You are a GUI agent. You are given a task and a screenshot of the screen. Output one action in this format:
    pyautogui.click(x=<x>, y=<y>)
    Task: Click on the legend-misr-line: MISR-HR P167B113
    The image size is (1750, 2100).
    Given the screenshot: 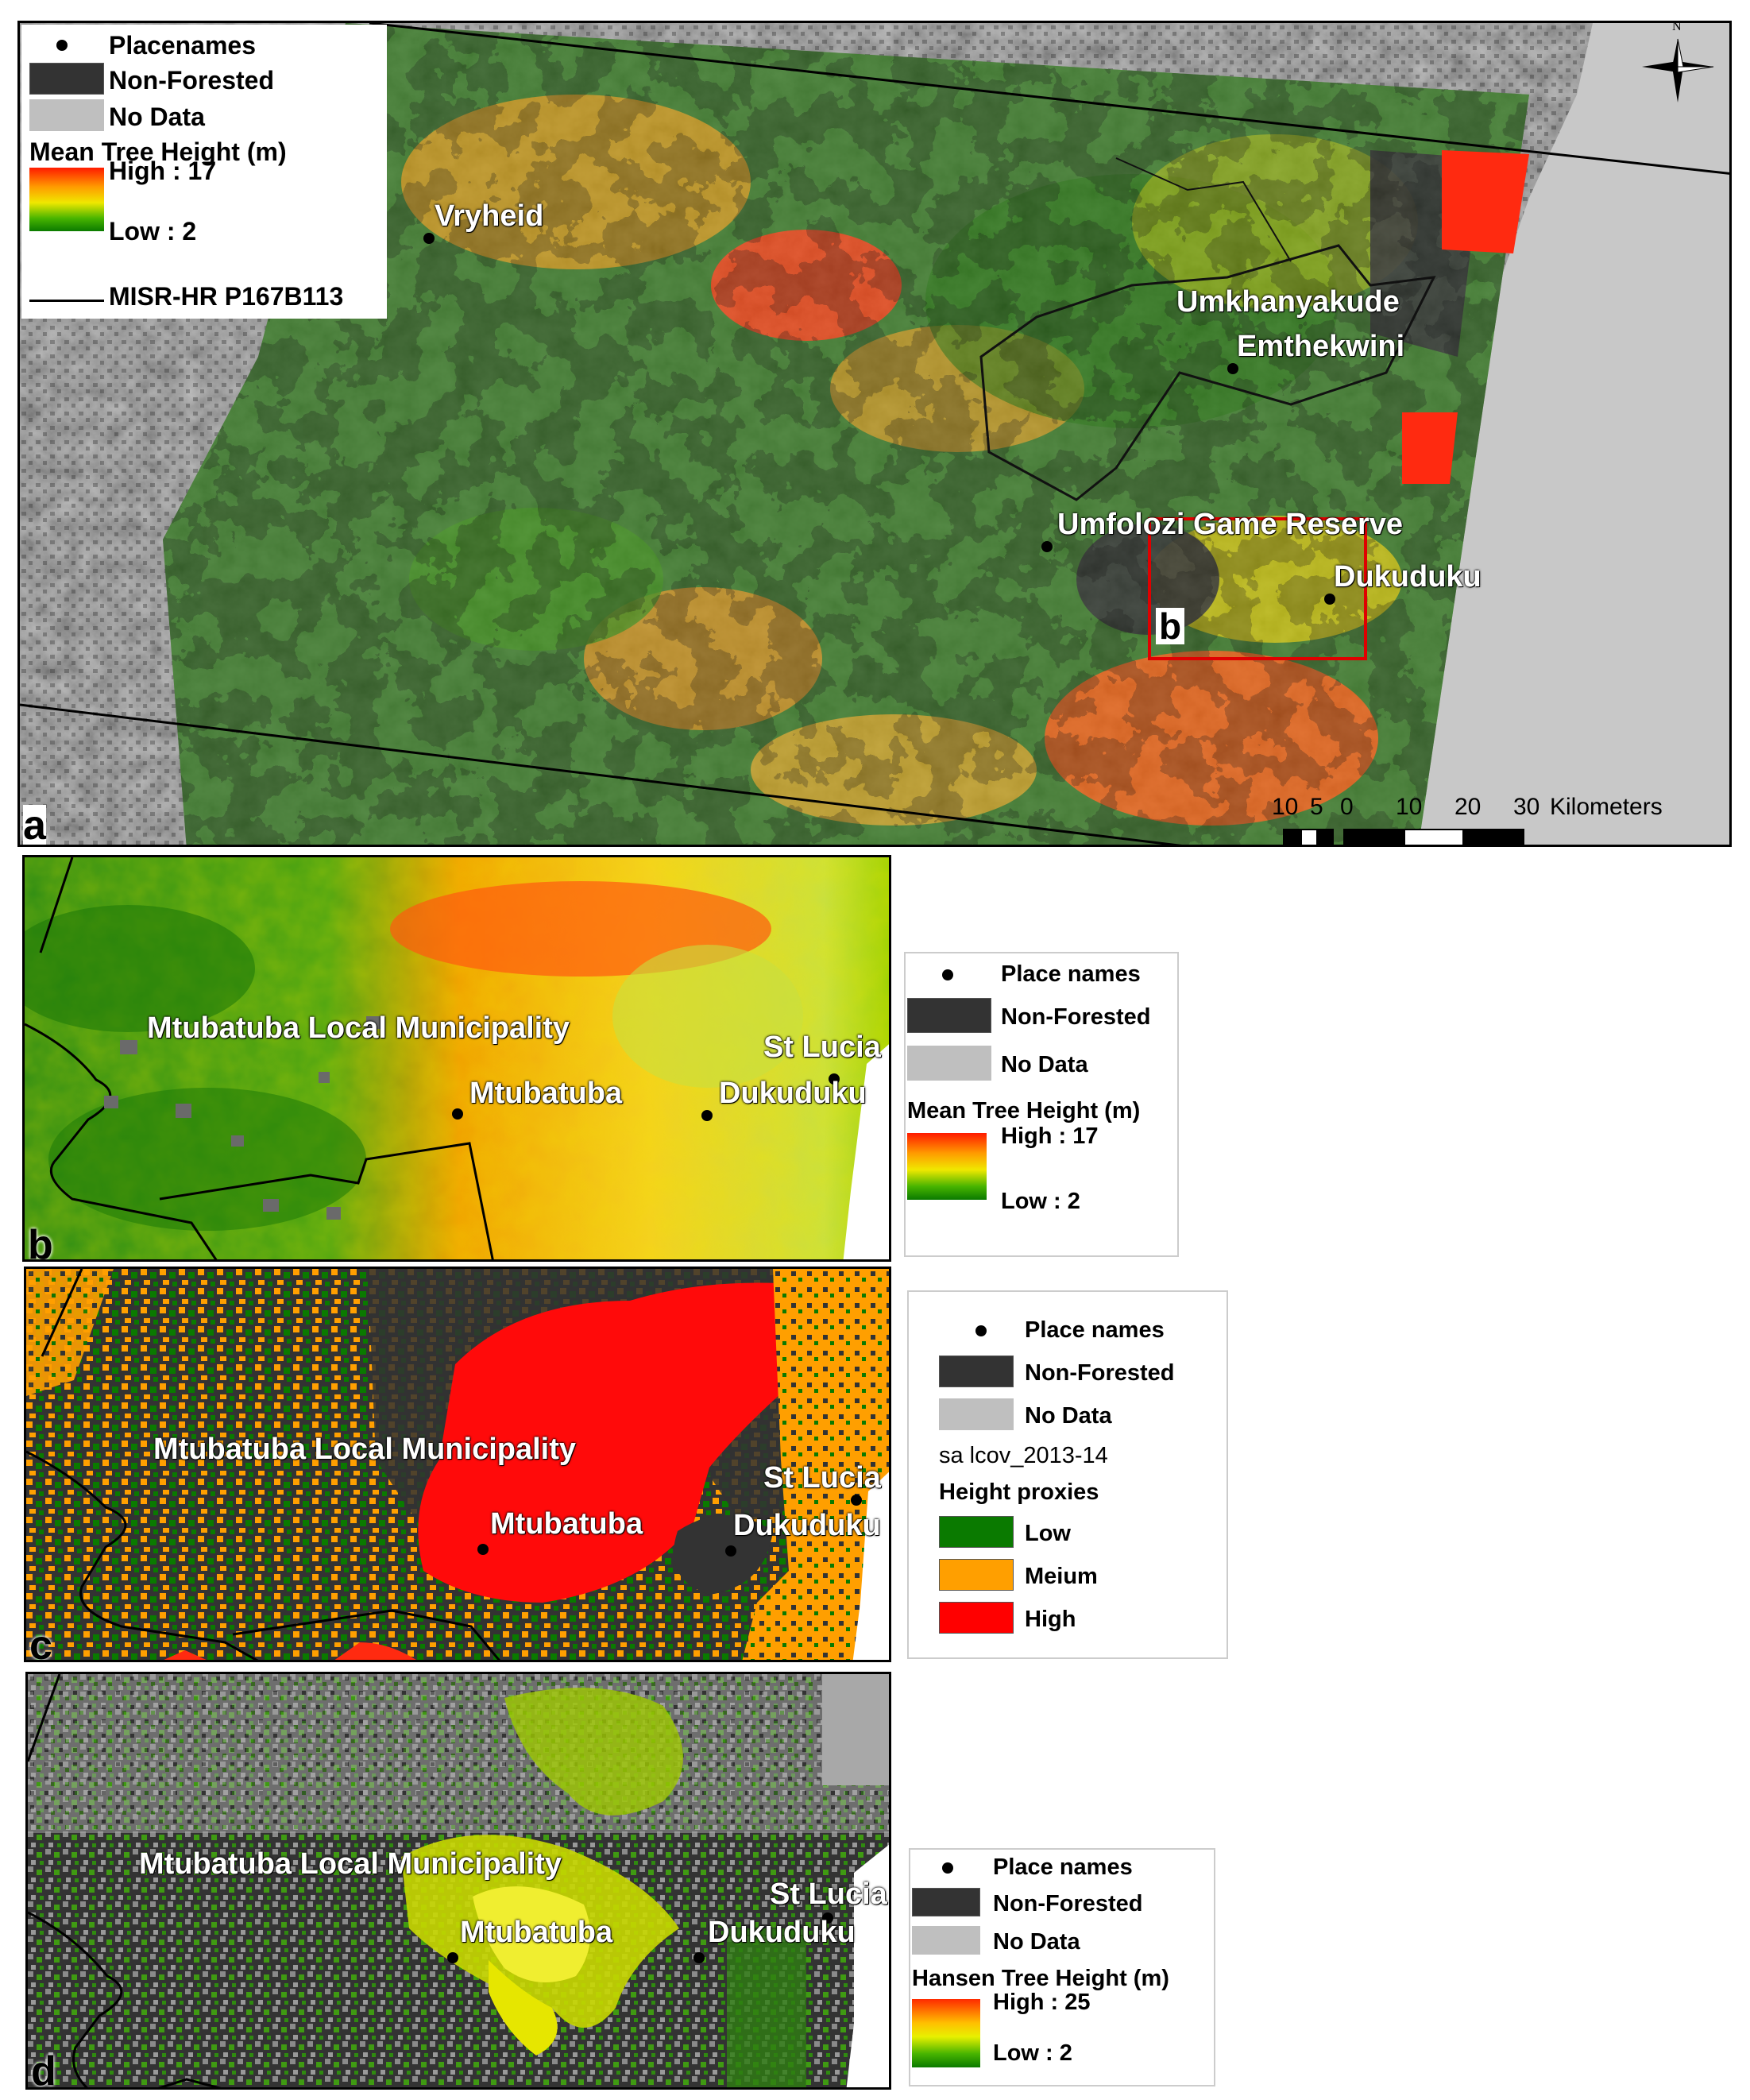 What is the action you would take?
    pyautogui.click(x=227, y=296)
    